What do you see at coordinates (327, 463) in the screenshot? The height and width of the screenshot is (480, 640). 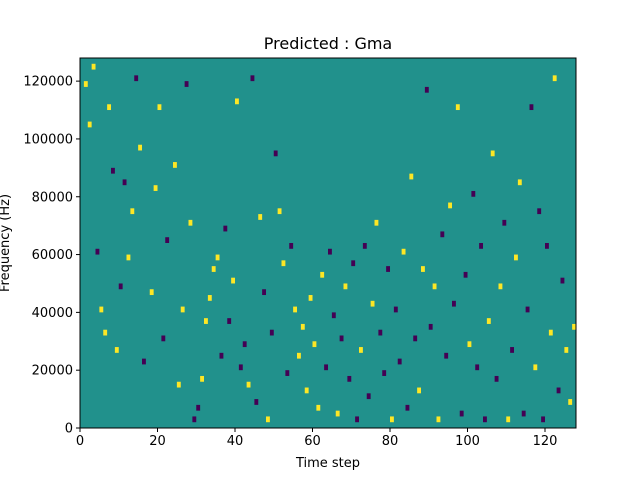 I see `x-axis-label: Time step` at bounding box center [327, 463].